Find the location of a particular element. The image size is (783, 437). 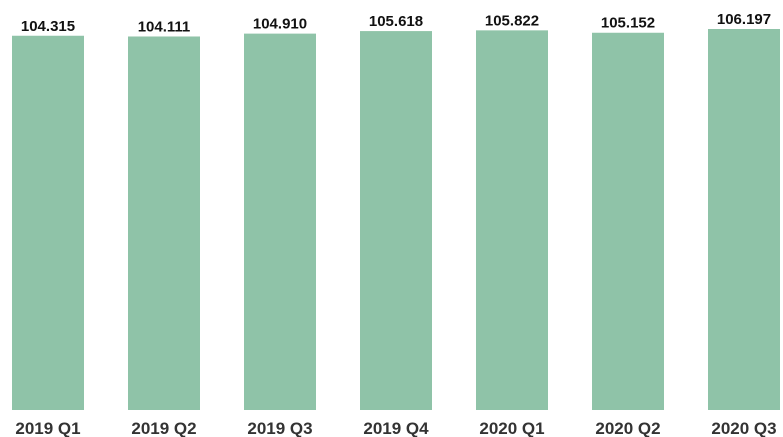

x-tick-label: 2019 Q3 is located at coordinates (279, 428).